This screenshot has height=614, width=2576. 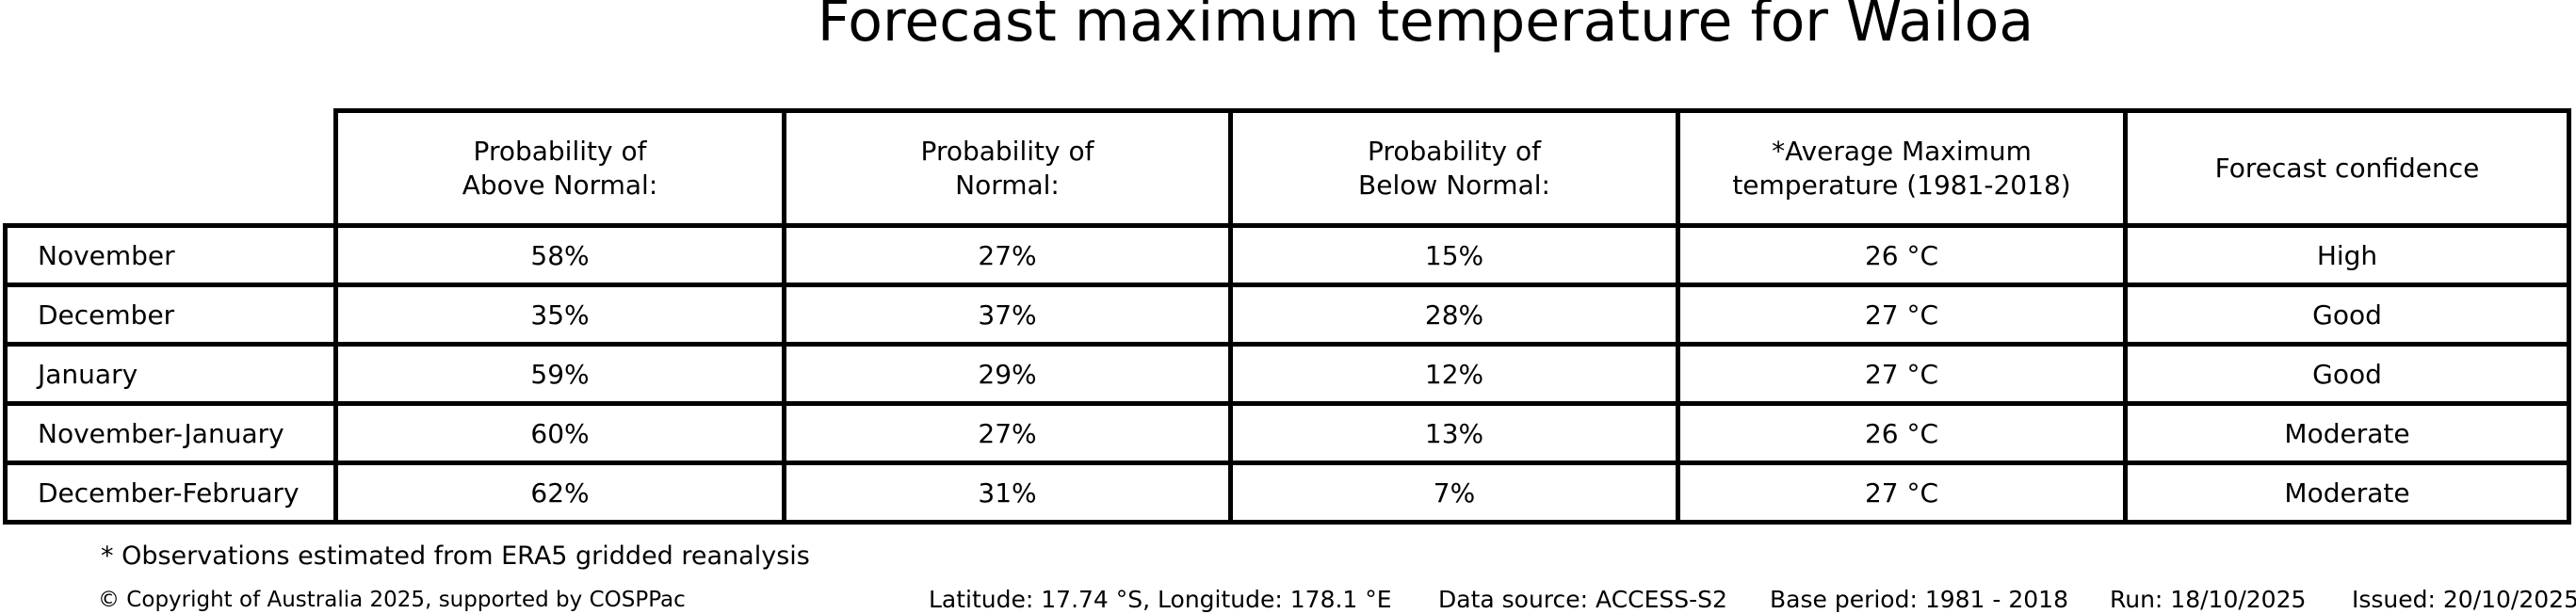 I want to click on cell-prob-below: 13%, so click(x=1454, y=433).